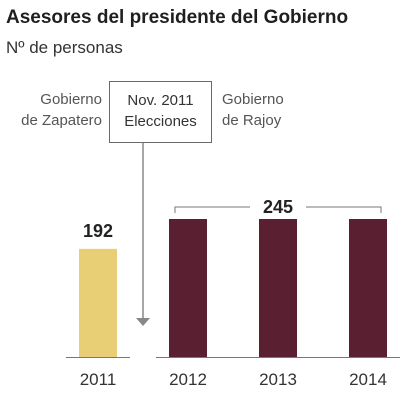  I want to click on zapatero-label-line-1: Gobierno, so click(71, 99).